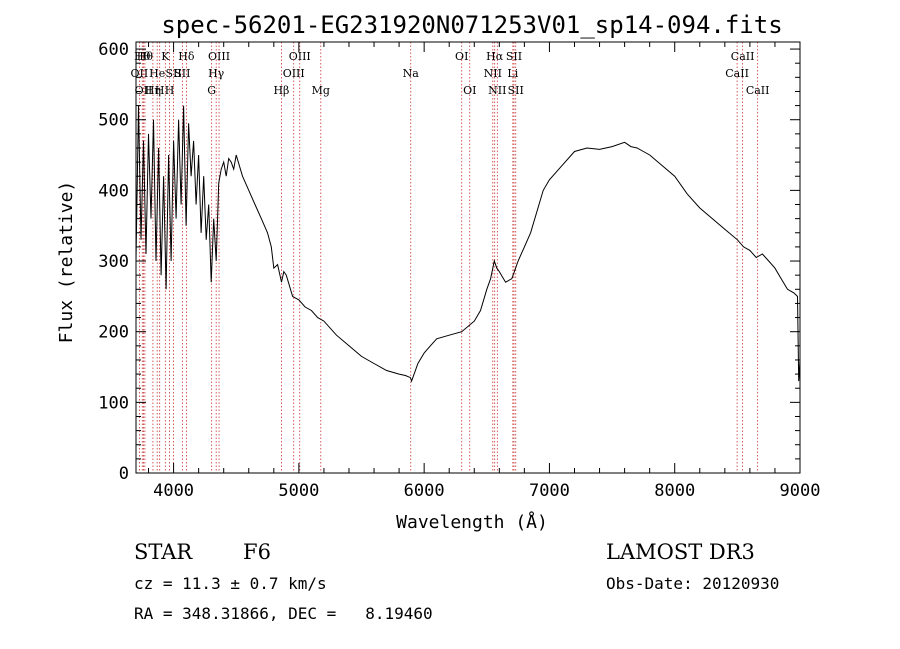 This screenshot has height=649, width=900. What do you see at coordinates (113, 121) in the screenshot?
I see `y-tick-label: 500` at bounding box center [113, 121].